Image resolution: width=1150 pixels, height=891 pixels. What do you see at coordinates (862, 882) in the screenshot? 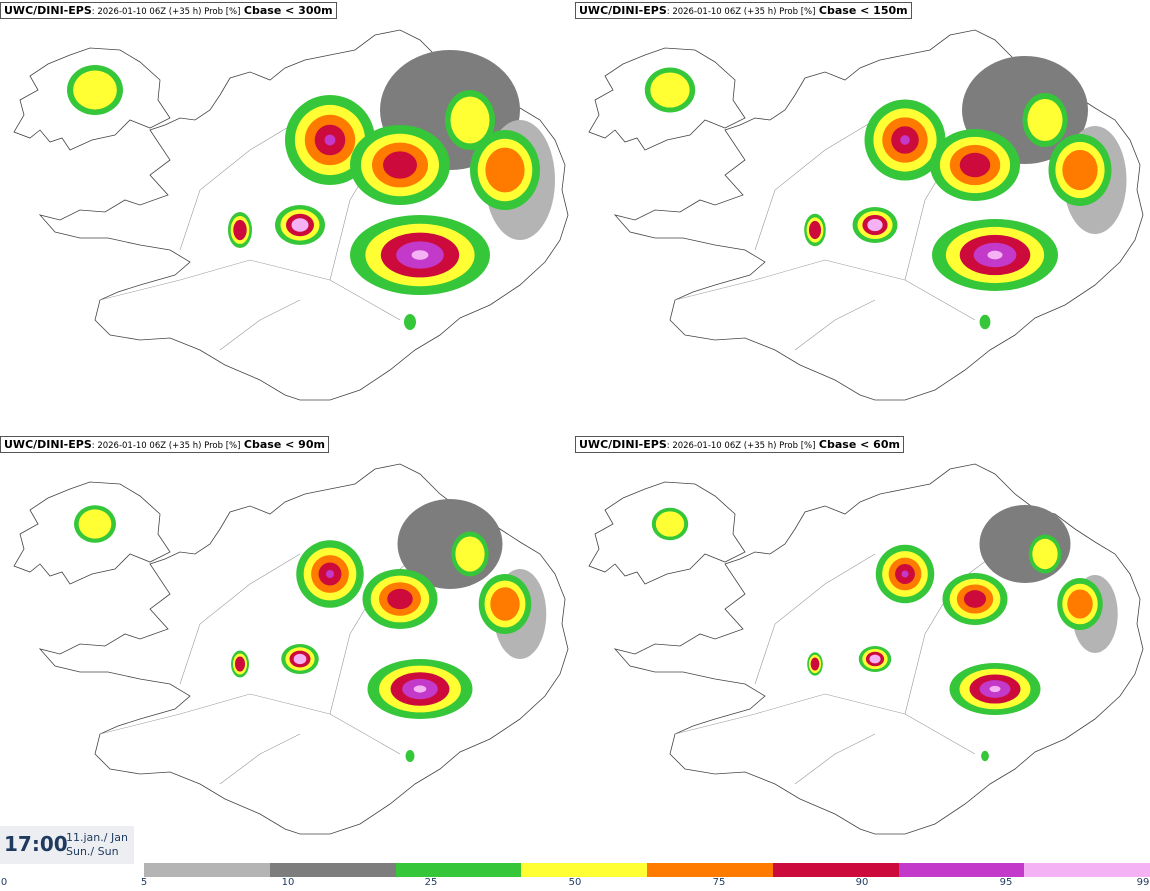
I see `colorbar-tick-label: 90` at bounding box center [862, 882].